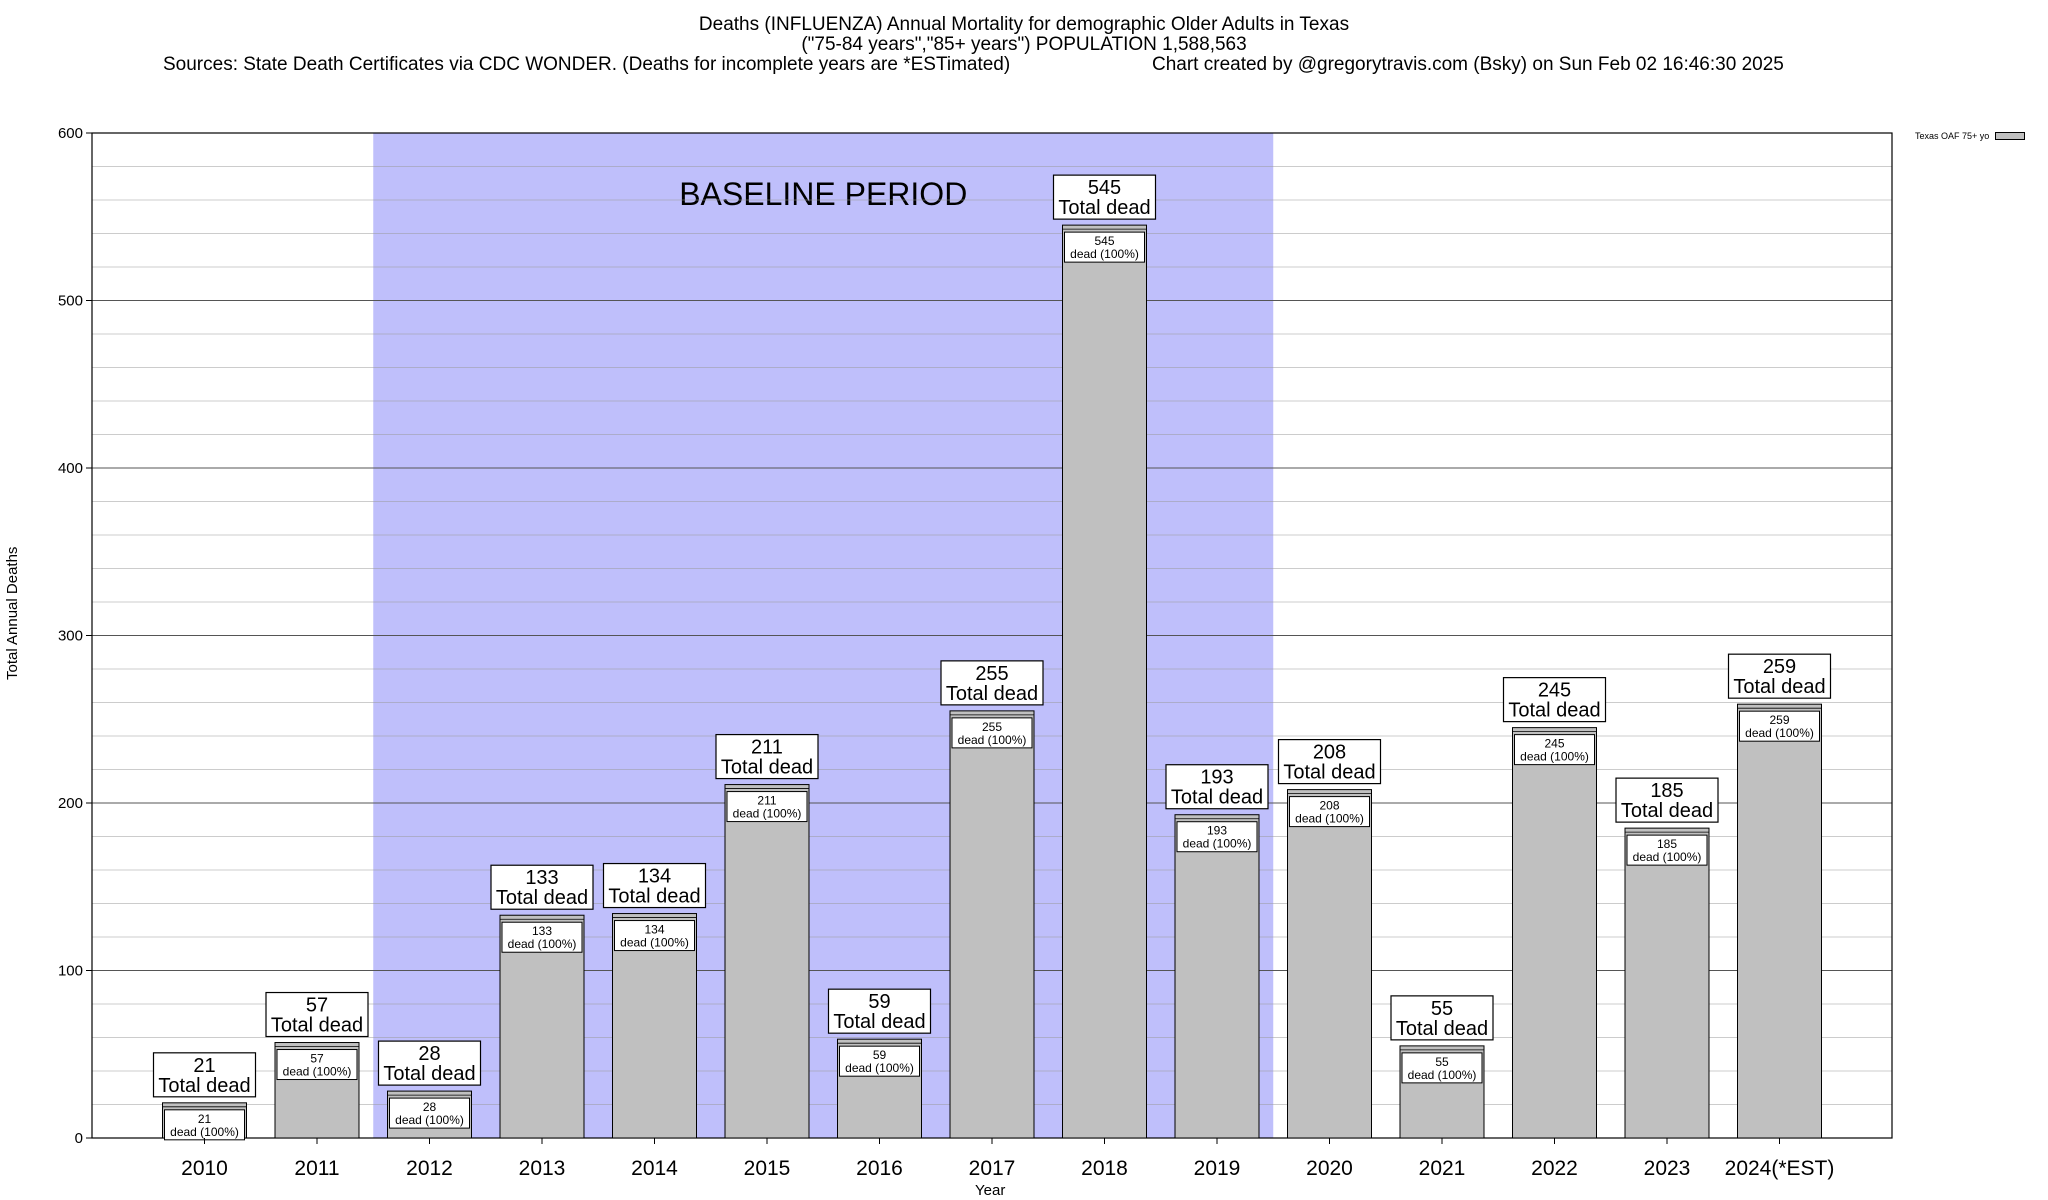 The image size is (2048, 1200). What do you see at coordinates (316, 1168) in the screenshot?
I see `x-tick-label: 2011` at bounding box center [316, 1168].